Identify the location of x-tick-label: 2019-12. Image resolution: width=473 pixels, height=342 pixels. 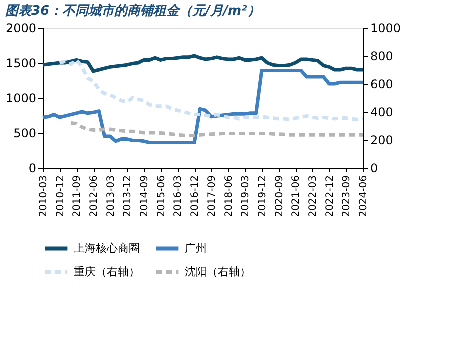
(262, 197).